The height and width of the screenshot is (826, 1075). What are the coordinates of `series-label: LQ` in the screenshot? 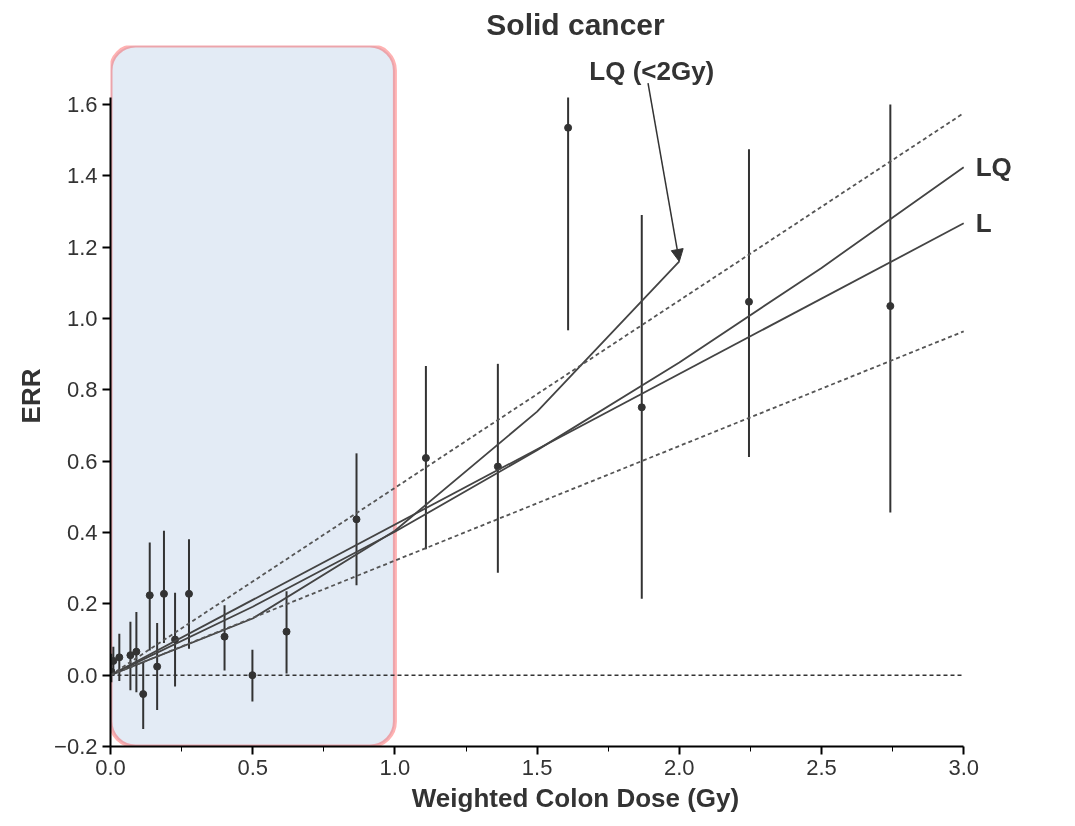 It's located at (993, 167).